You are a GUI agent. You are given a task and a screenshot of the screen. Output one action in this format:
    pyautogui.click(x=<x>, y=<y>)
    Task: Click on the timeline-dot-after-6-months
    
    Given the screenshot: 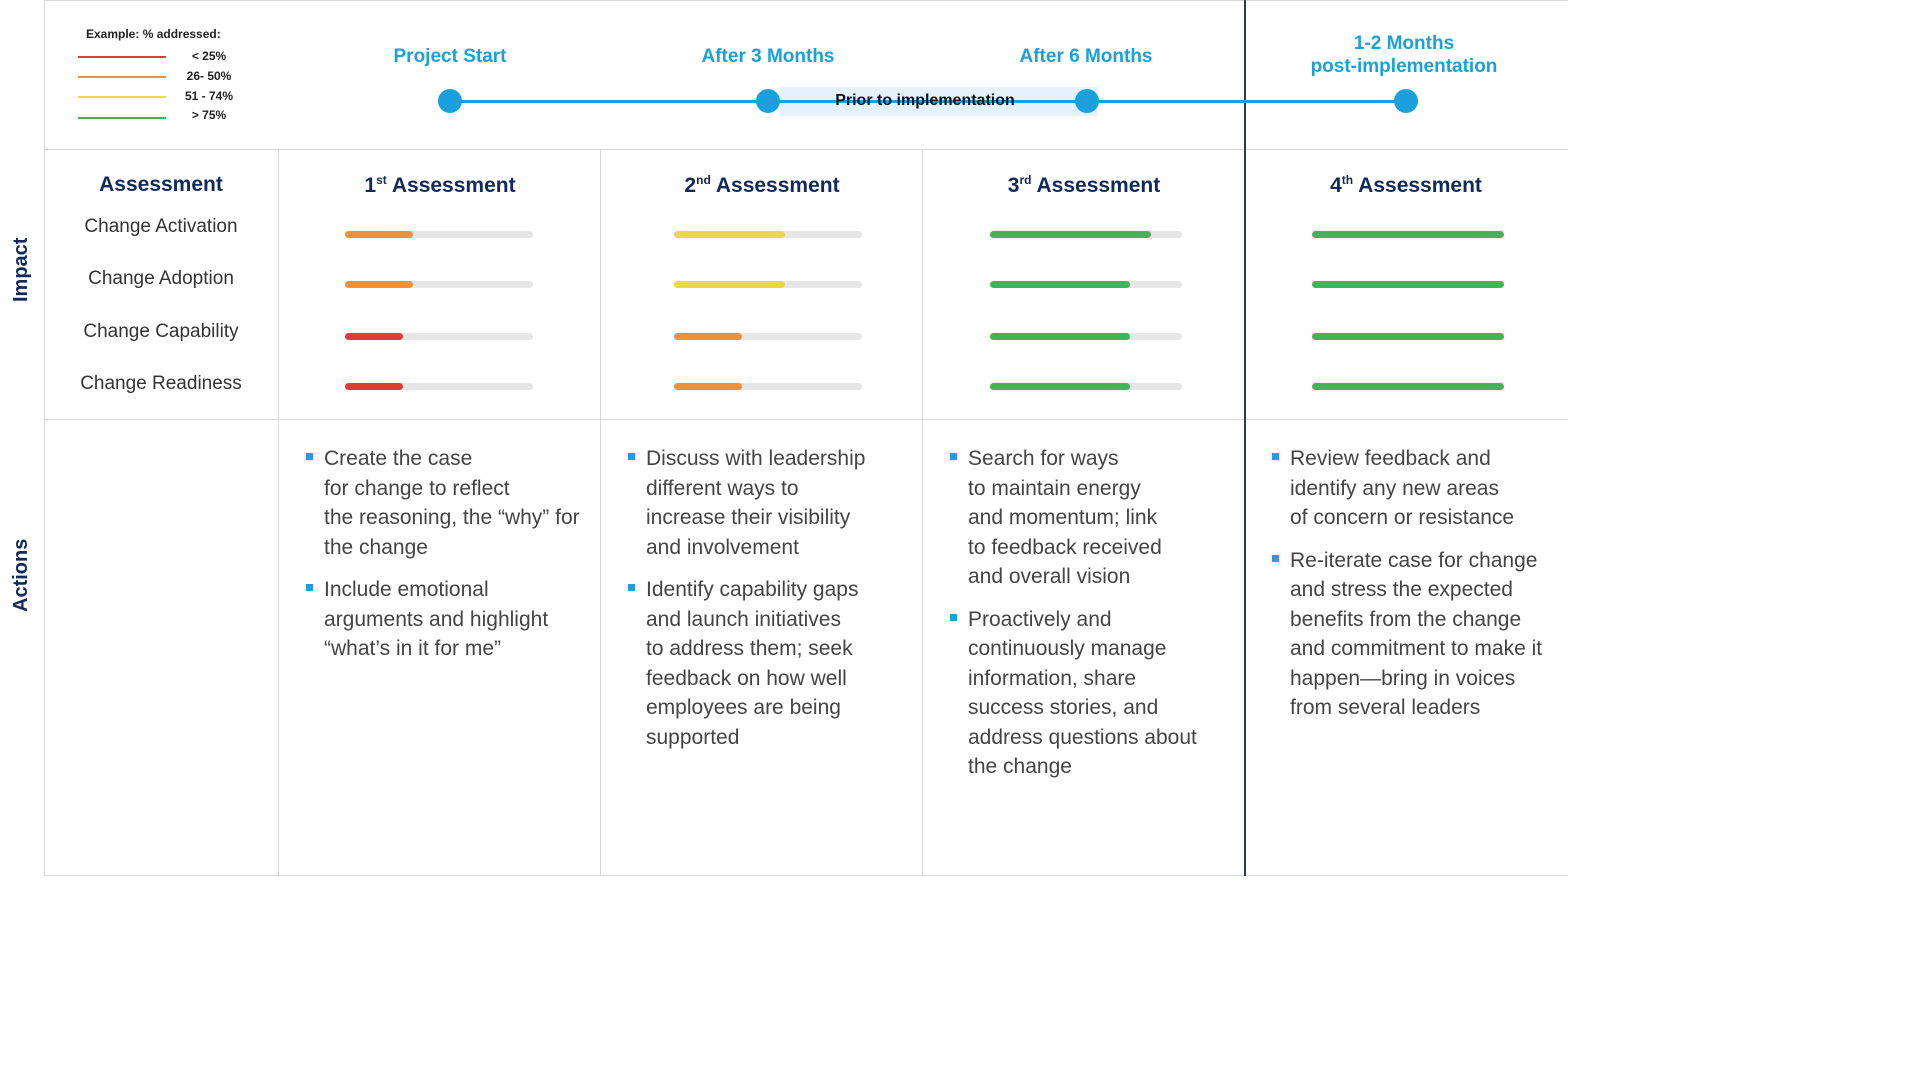 What is the action you would take?
    pyautogui.click(x=1087, y=101)
    